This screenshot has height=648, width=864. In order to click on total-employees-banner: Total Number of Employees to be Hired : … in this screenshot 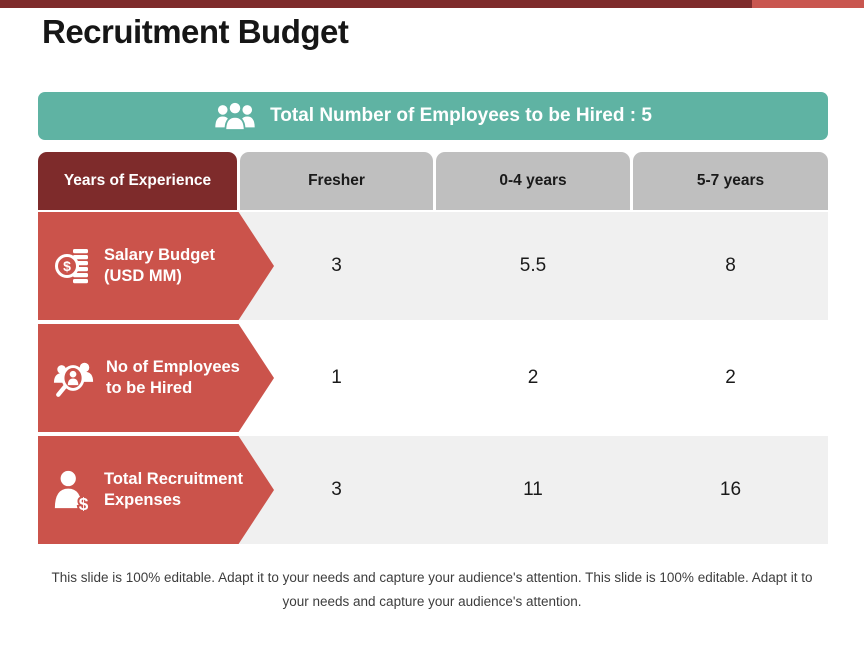, I will do `click(433, 116)`.